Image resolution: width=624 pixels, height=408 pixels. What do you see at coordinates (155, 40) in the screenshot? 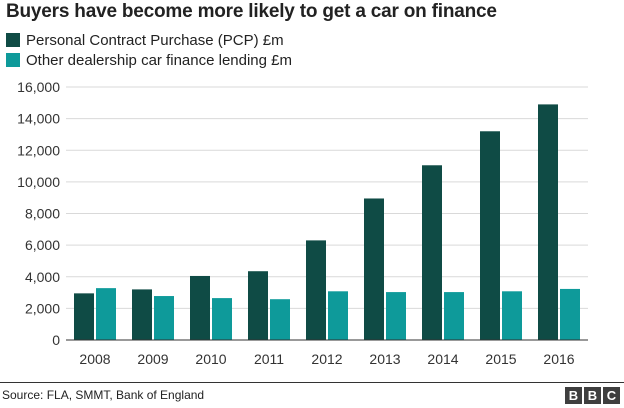
I see `legend-label-pcp: Personal Contract Purchase (PCP) £m` at bounding box center [155, 40].